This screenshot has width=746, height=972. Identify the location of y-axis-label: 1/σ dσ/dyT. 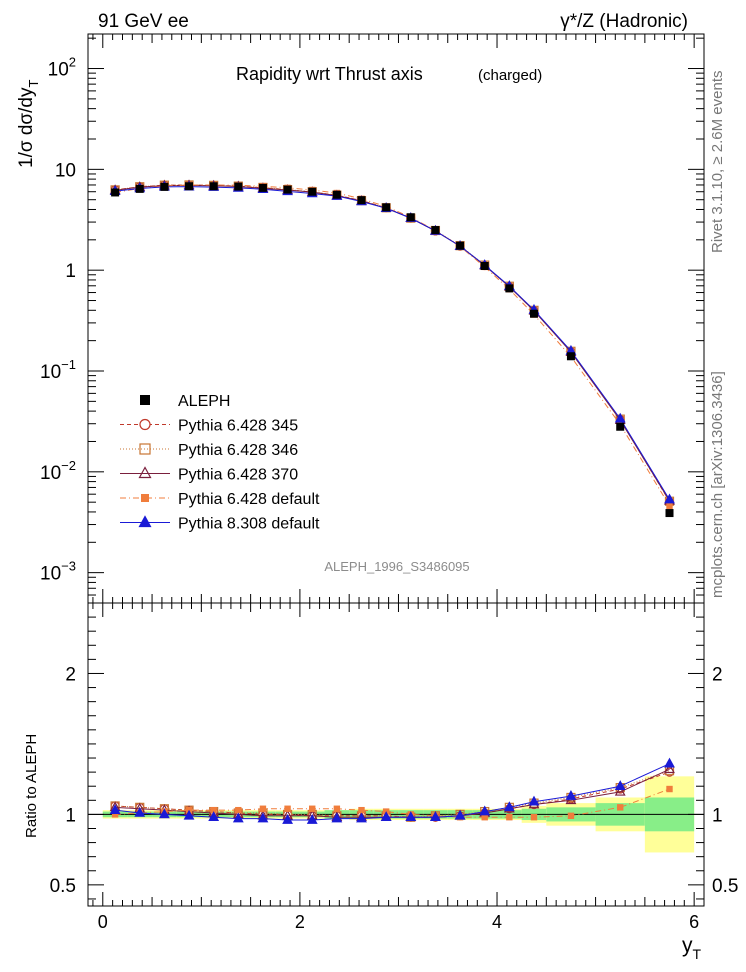
(28, 124).